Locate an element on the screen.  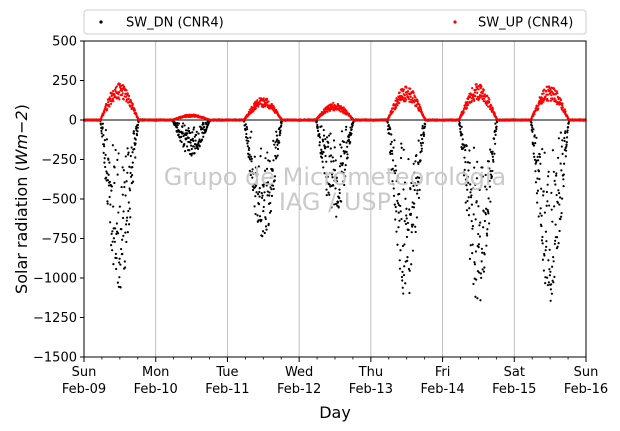
y-tick-label: −750 is located at coordinates (59, 239).